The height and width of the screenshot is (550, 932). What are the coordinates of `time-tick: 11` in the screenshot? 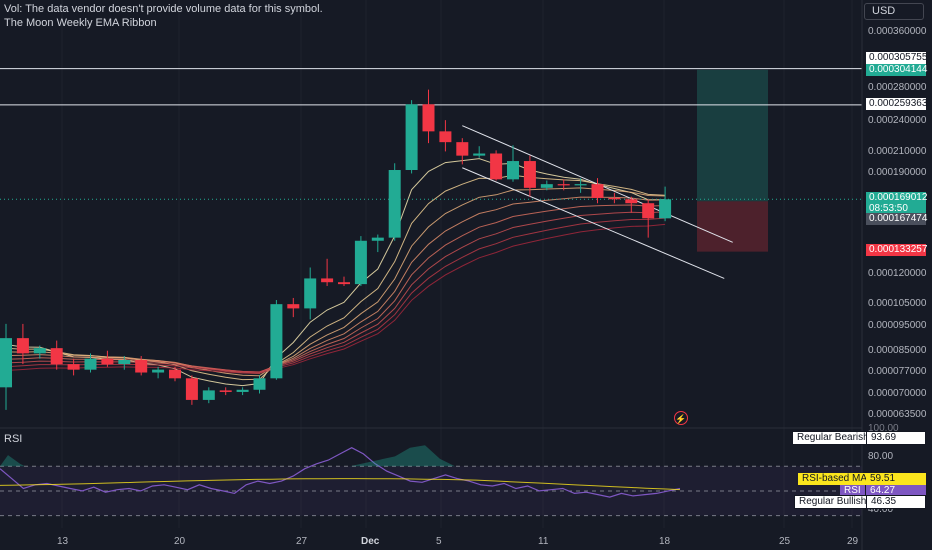 It's located at (543, 541).